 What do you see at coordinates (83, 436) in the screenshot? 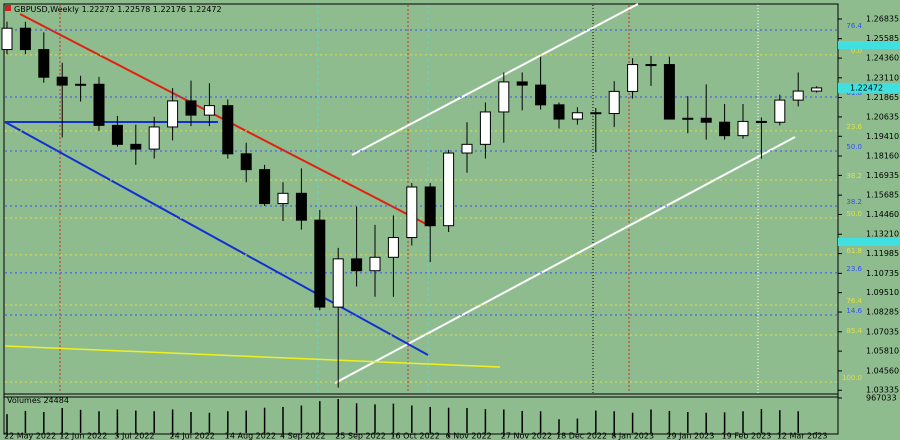
I see `x-tick-label: 12 Jun 2022` at bounding box center [83, 436].